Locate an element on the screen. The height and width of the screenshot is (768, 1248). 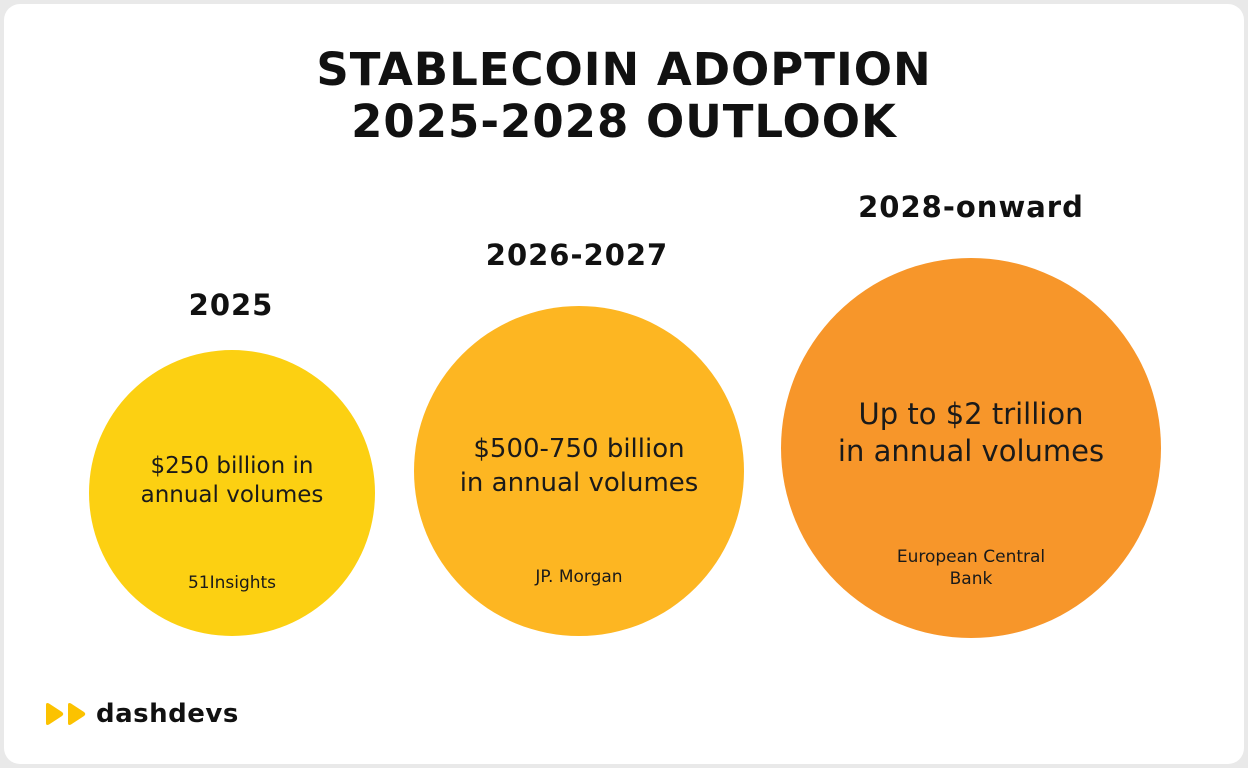
page-title: STABLECOIN ADOPTION 2025-2028 OUTLOOK is located at coordinates (624, 96).